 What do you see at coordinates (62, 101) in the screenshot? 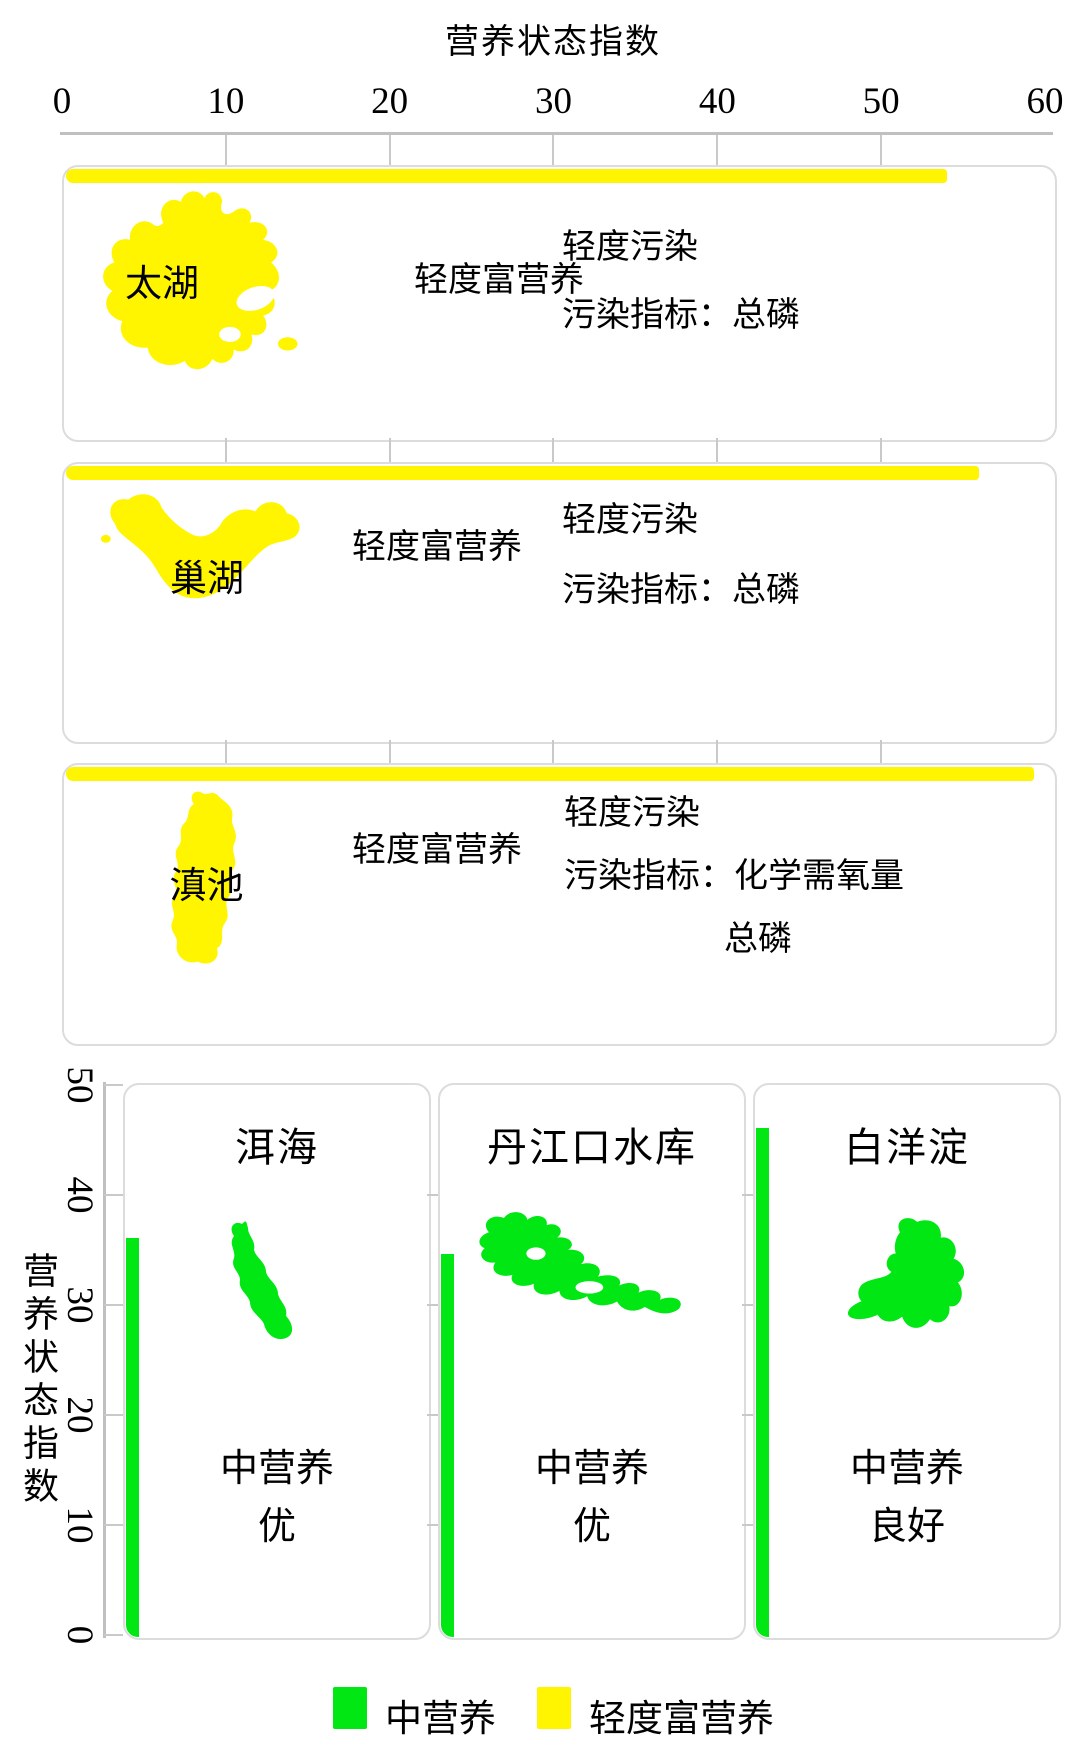
I see `top-axis-tick-label: 0` at bounding box center [62, 101].